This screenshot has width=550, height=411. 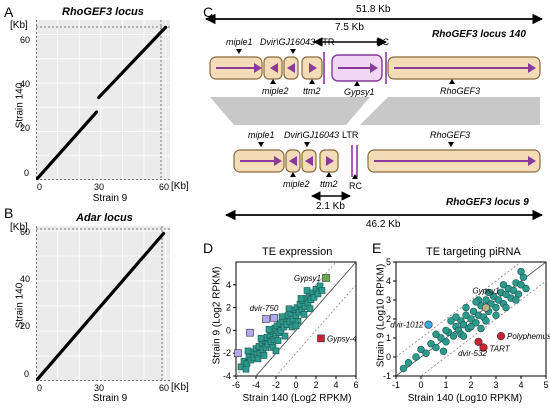 What do you see at coordinates (110, 198) in the screenshot?
I see `panel-a-xlabel: Strain 9` at bounding box center [110, 198].